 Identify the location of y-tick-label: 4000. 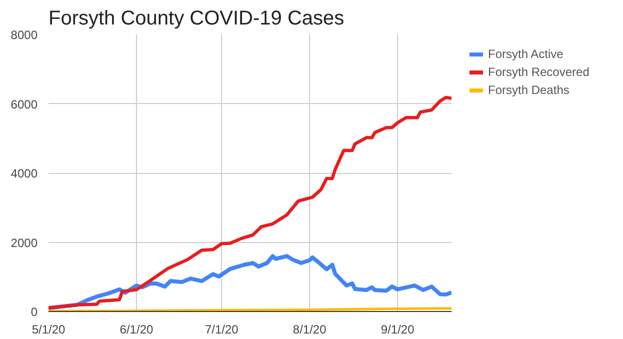
(24, 173).